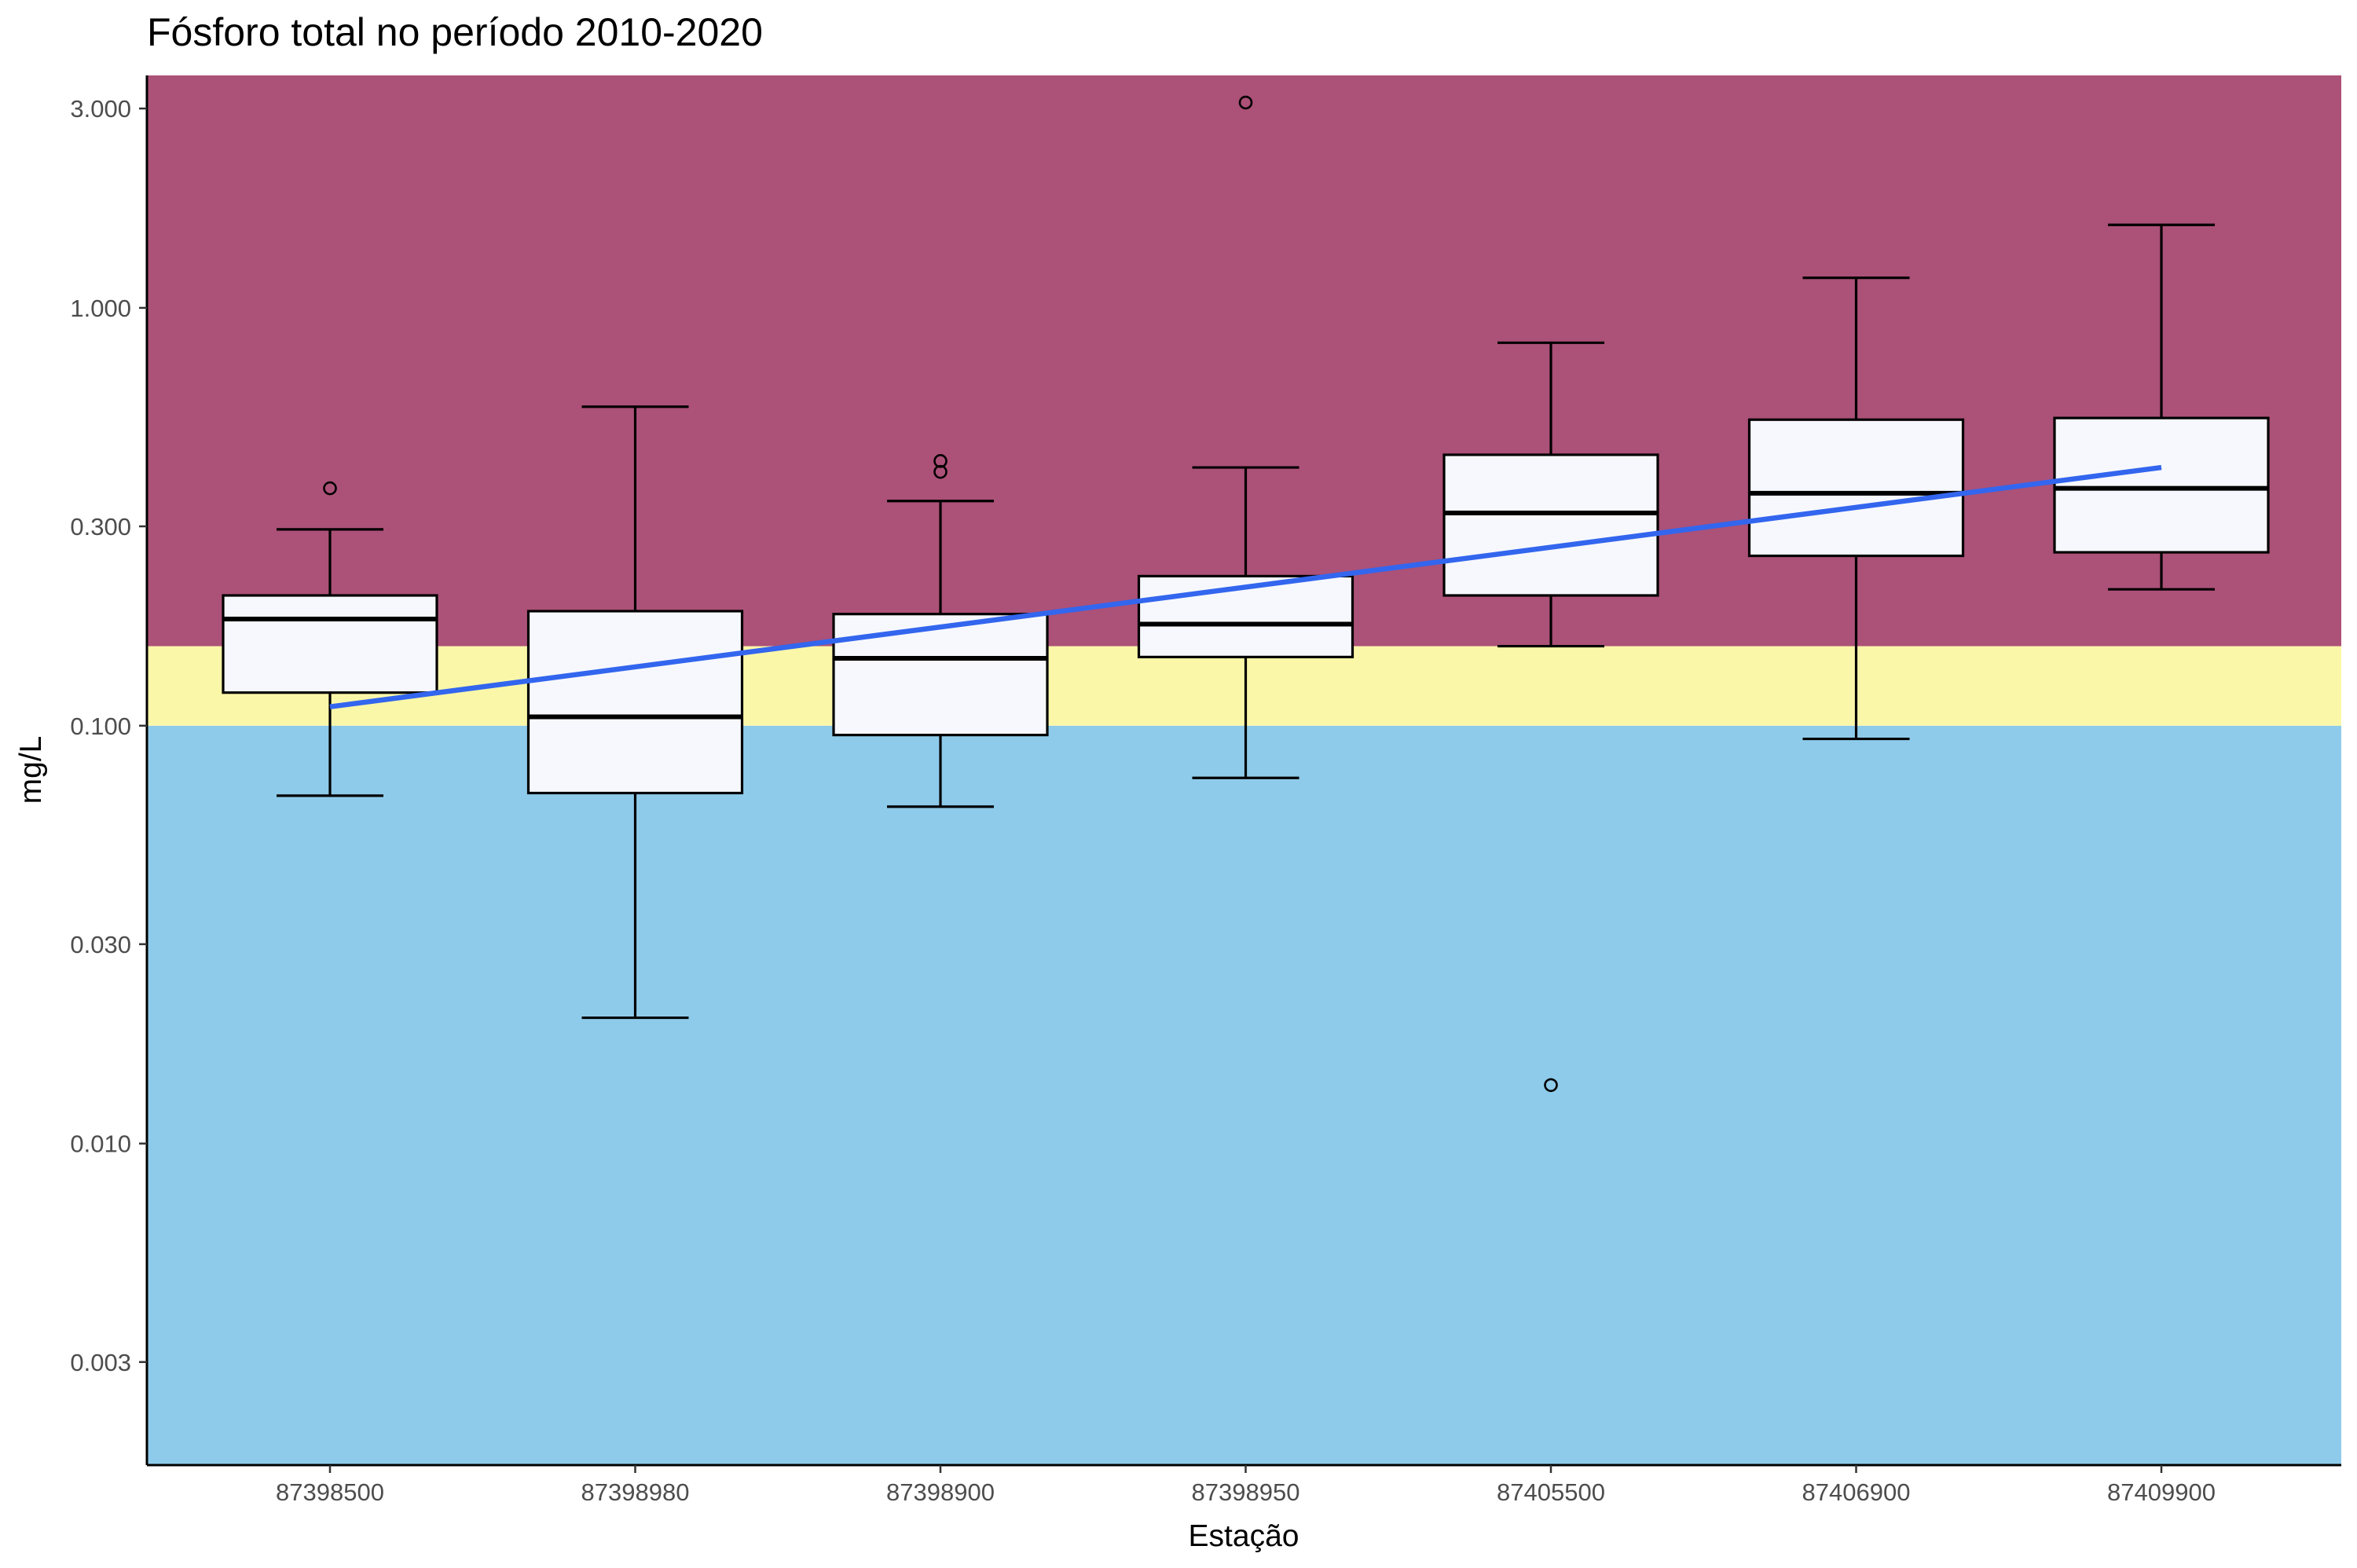  Describe the element at coordinates (1856, 1492) in the screenshot. I see `x-tick-label: 87406900` at that location.